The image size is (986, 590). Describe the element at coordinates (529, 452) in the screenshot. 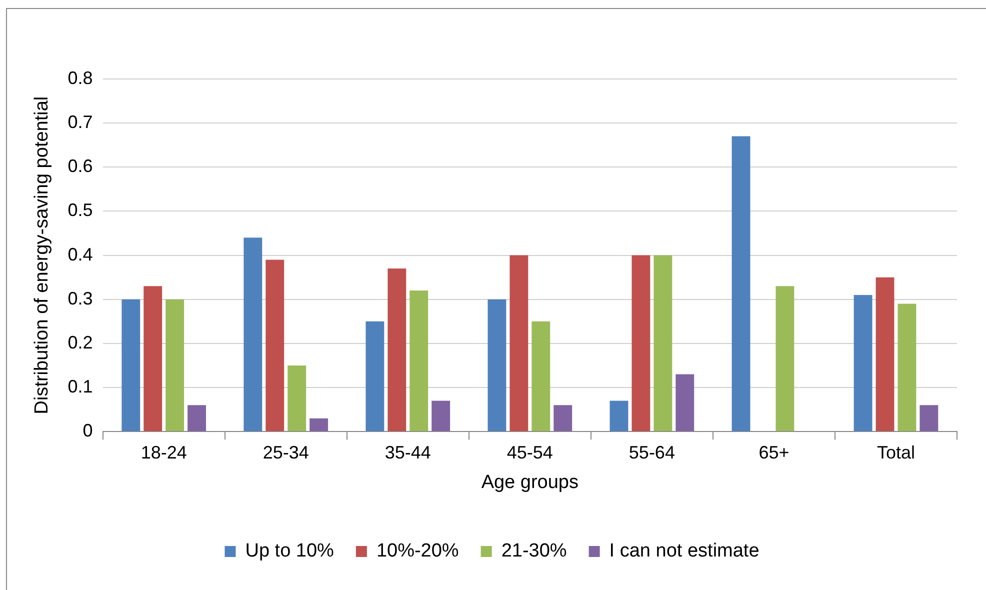

I see `x-tick-label: 45-54` at that location.